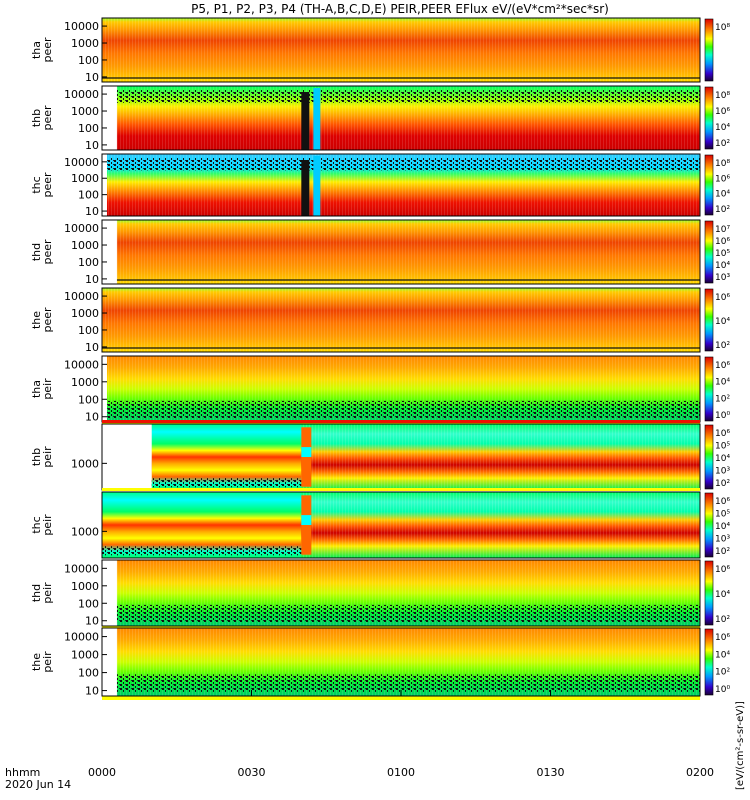 Image resolution: width=750 pixels, height=800 pixels. I want to click on x-tick-label: 0130, so click(551, 772).